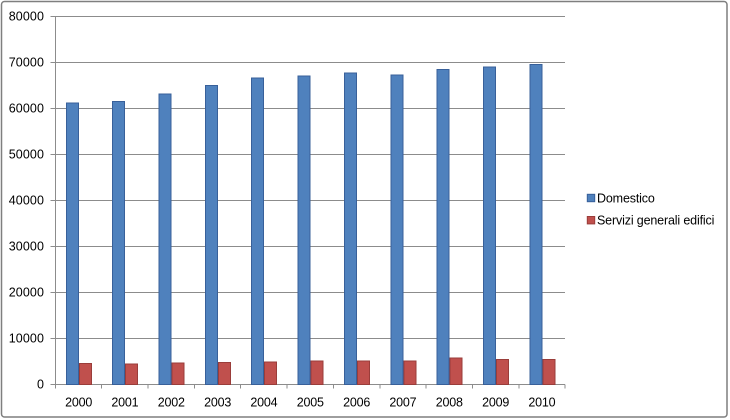 This screenshot has width=730, height=420. What do you see at coordinates (310, 402) in the screenshot?
I see `svg-text: 2005` at bounding box center [310, 402].